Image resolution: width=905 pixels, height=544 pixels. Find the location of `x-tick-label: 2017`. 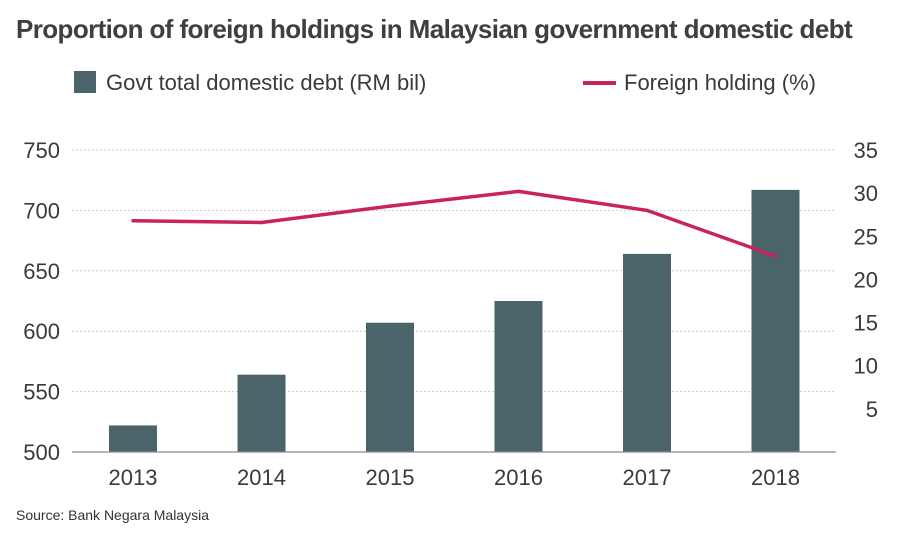

x-tick-label: 2017 is located at coordinates (647, 477).